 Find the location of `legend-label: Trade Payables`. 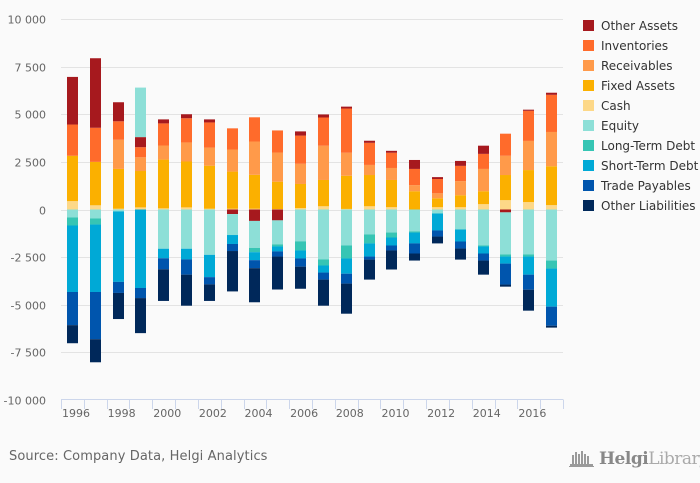

legend-label: Trade Payables is located at coordinates (645, 186).